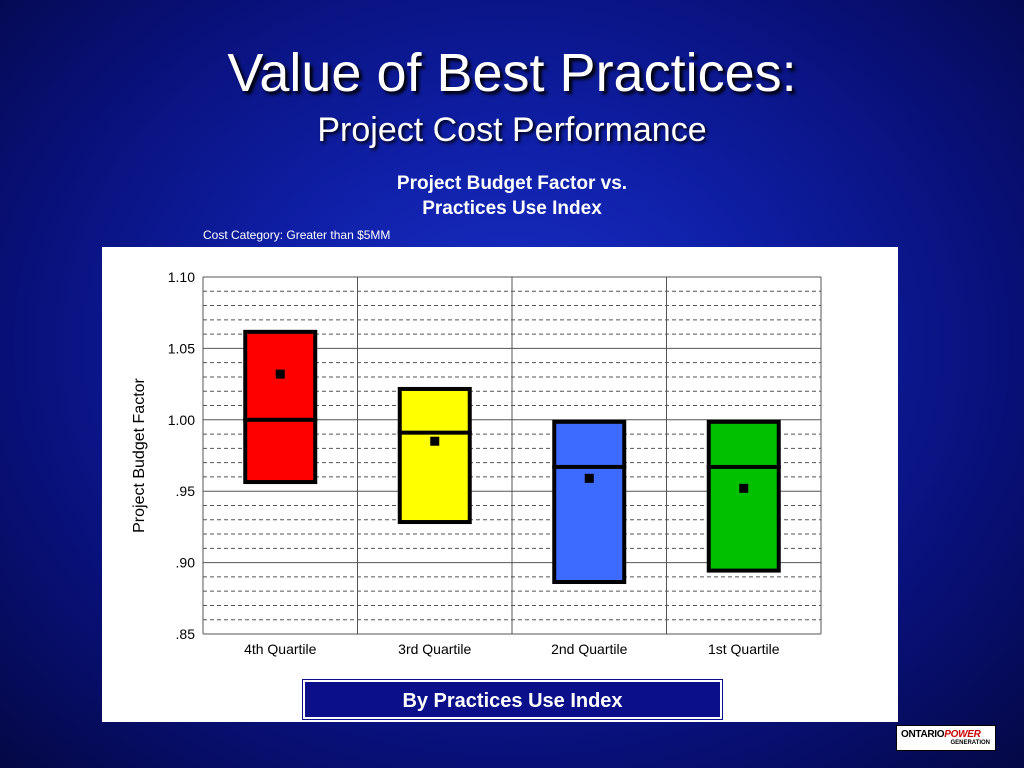 This screenshot has height=768, width=1024. Describe the element at coordinates (512, 208) in the screenshot. I see `chart-title-line2: Practices Use Index` at that location.